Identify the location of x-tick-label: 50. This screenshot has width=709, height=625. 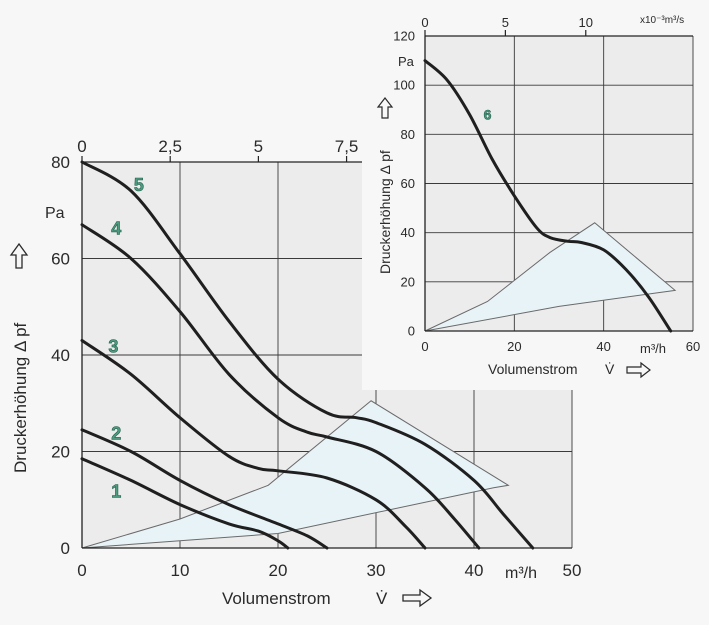
(572, 570).